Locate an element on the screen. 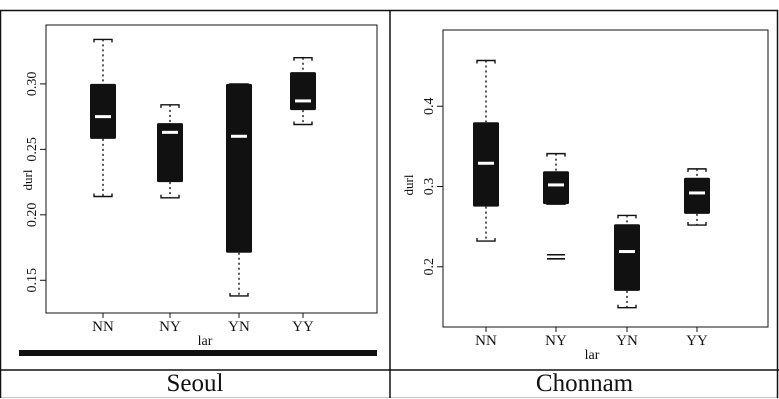 The height and width of the screenshot is (399, 779). chart0-xtick-label-1: NY is located at coordinates (170, 327).